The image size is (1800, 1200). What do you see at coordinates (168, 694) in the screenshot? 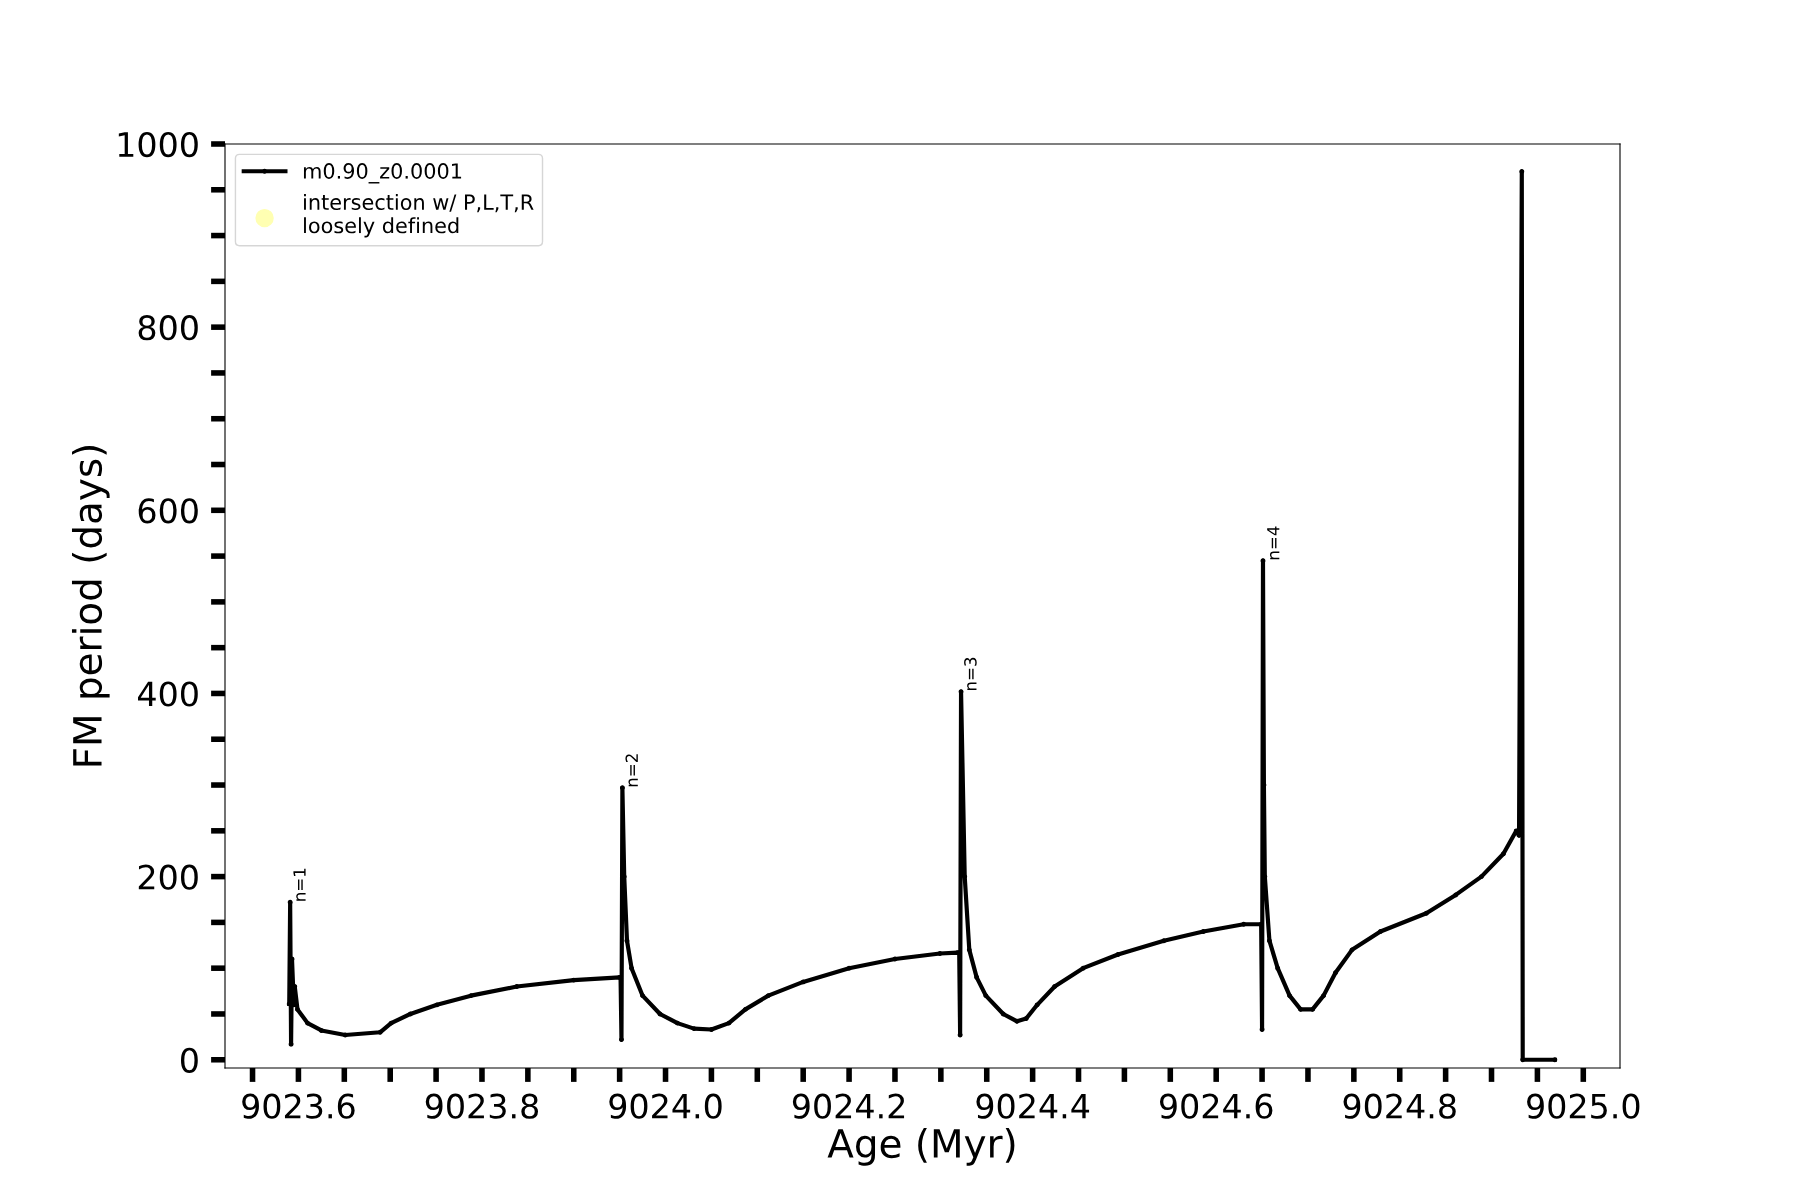
I see `y-tick-label: 400` at bounding box center [168, 694].